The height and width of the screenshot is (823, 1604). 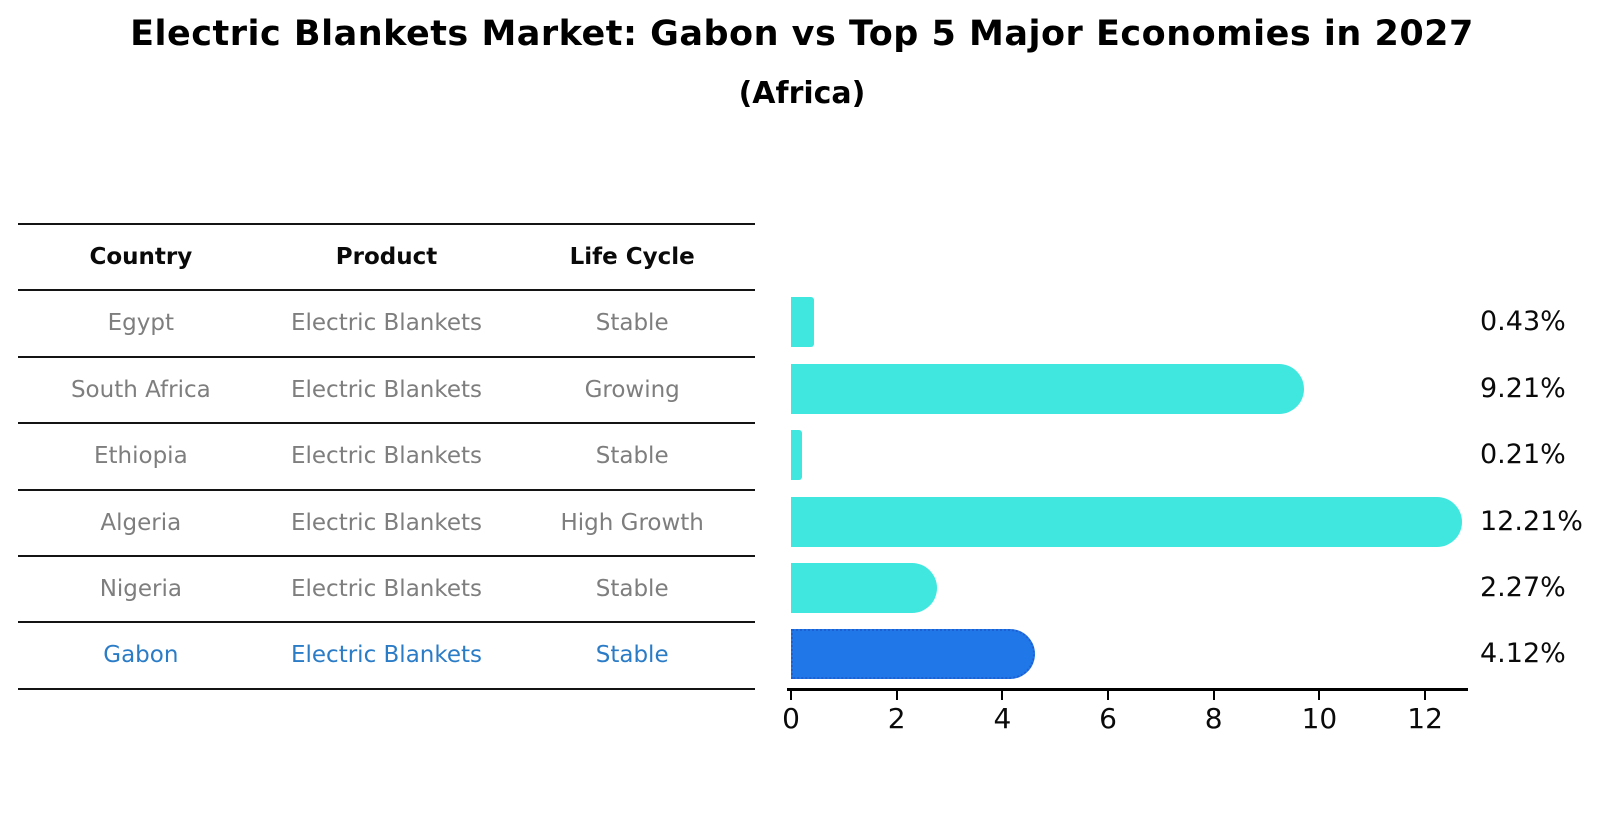 I want to click on bar-gabon, so click(x=913, y=654).